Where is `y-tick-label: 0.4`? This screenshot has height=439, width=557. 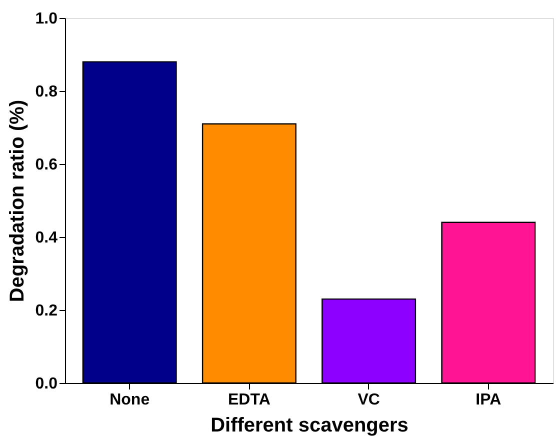
y-tick-label: 0.4 is located at coordinates (46, 238).